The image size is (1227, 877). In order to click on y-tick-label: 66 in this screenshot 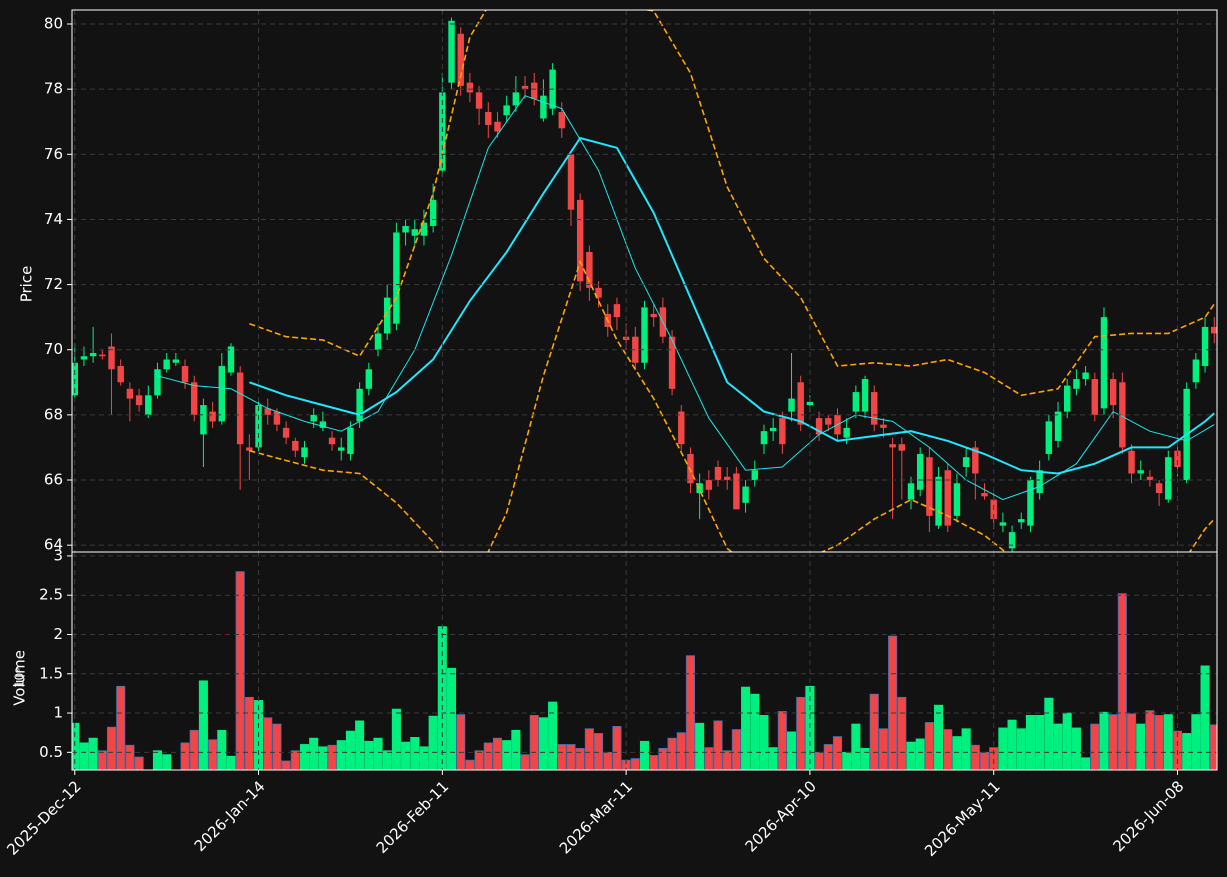, I will do `click(53, 480)`.